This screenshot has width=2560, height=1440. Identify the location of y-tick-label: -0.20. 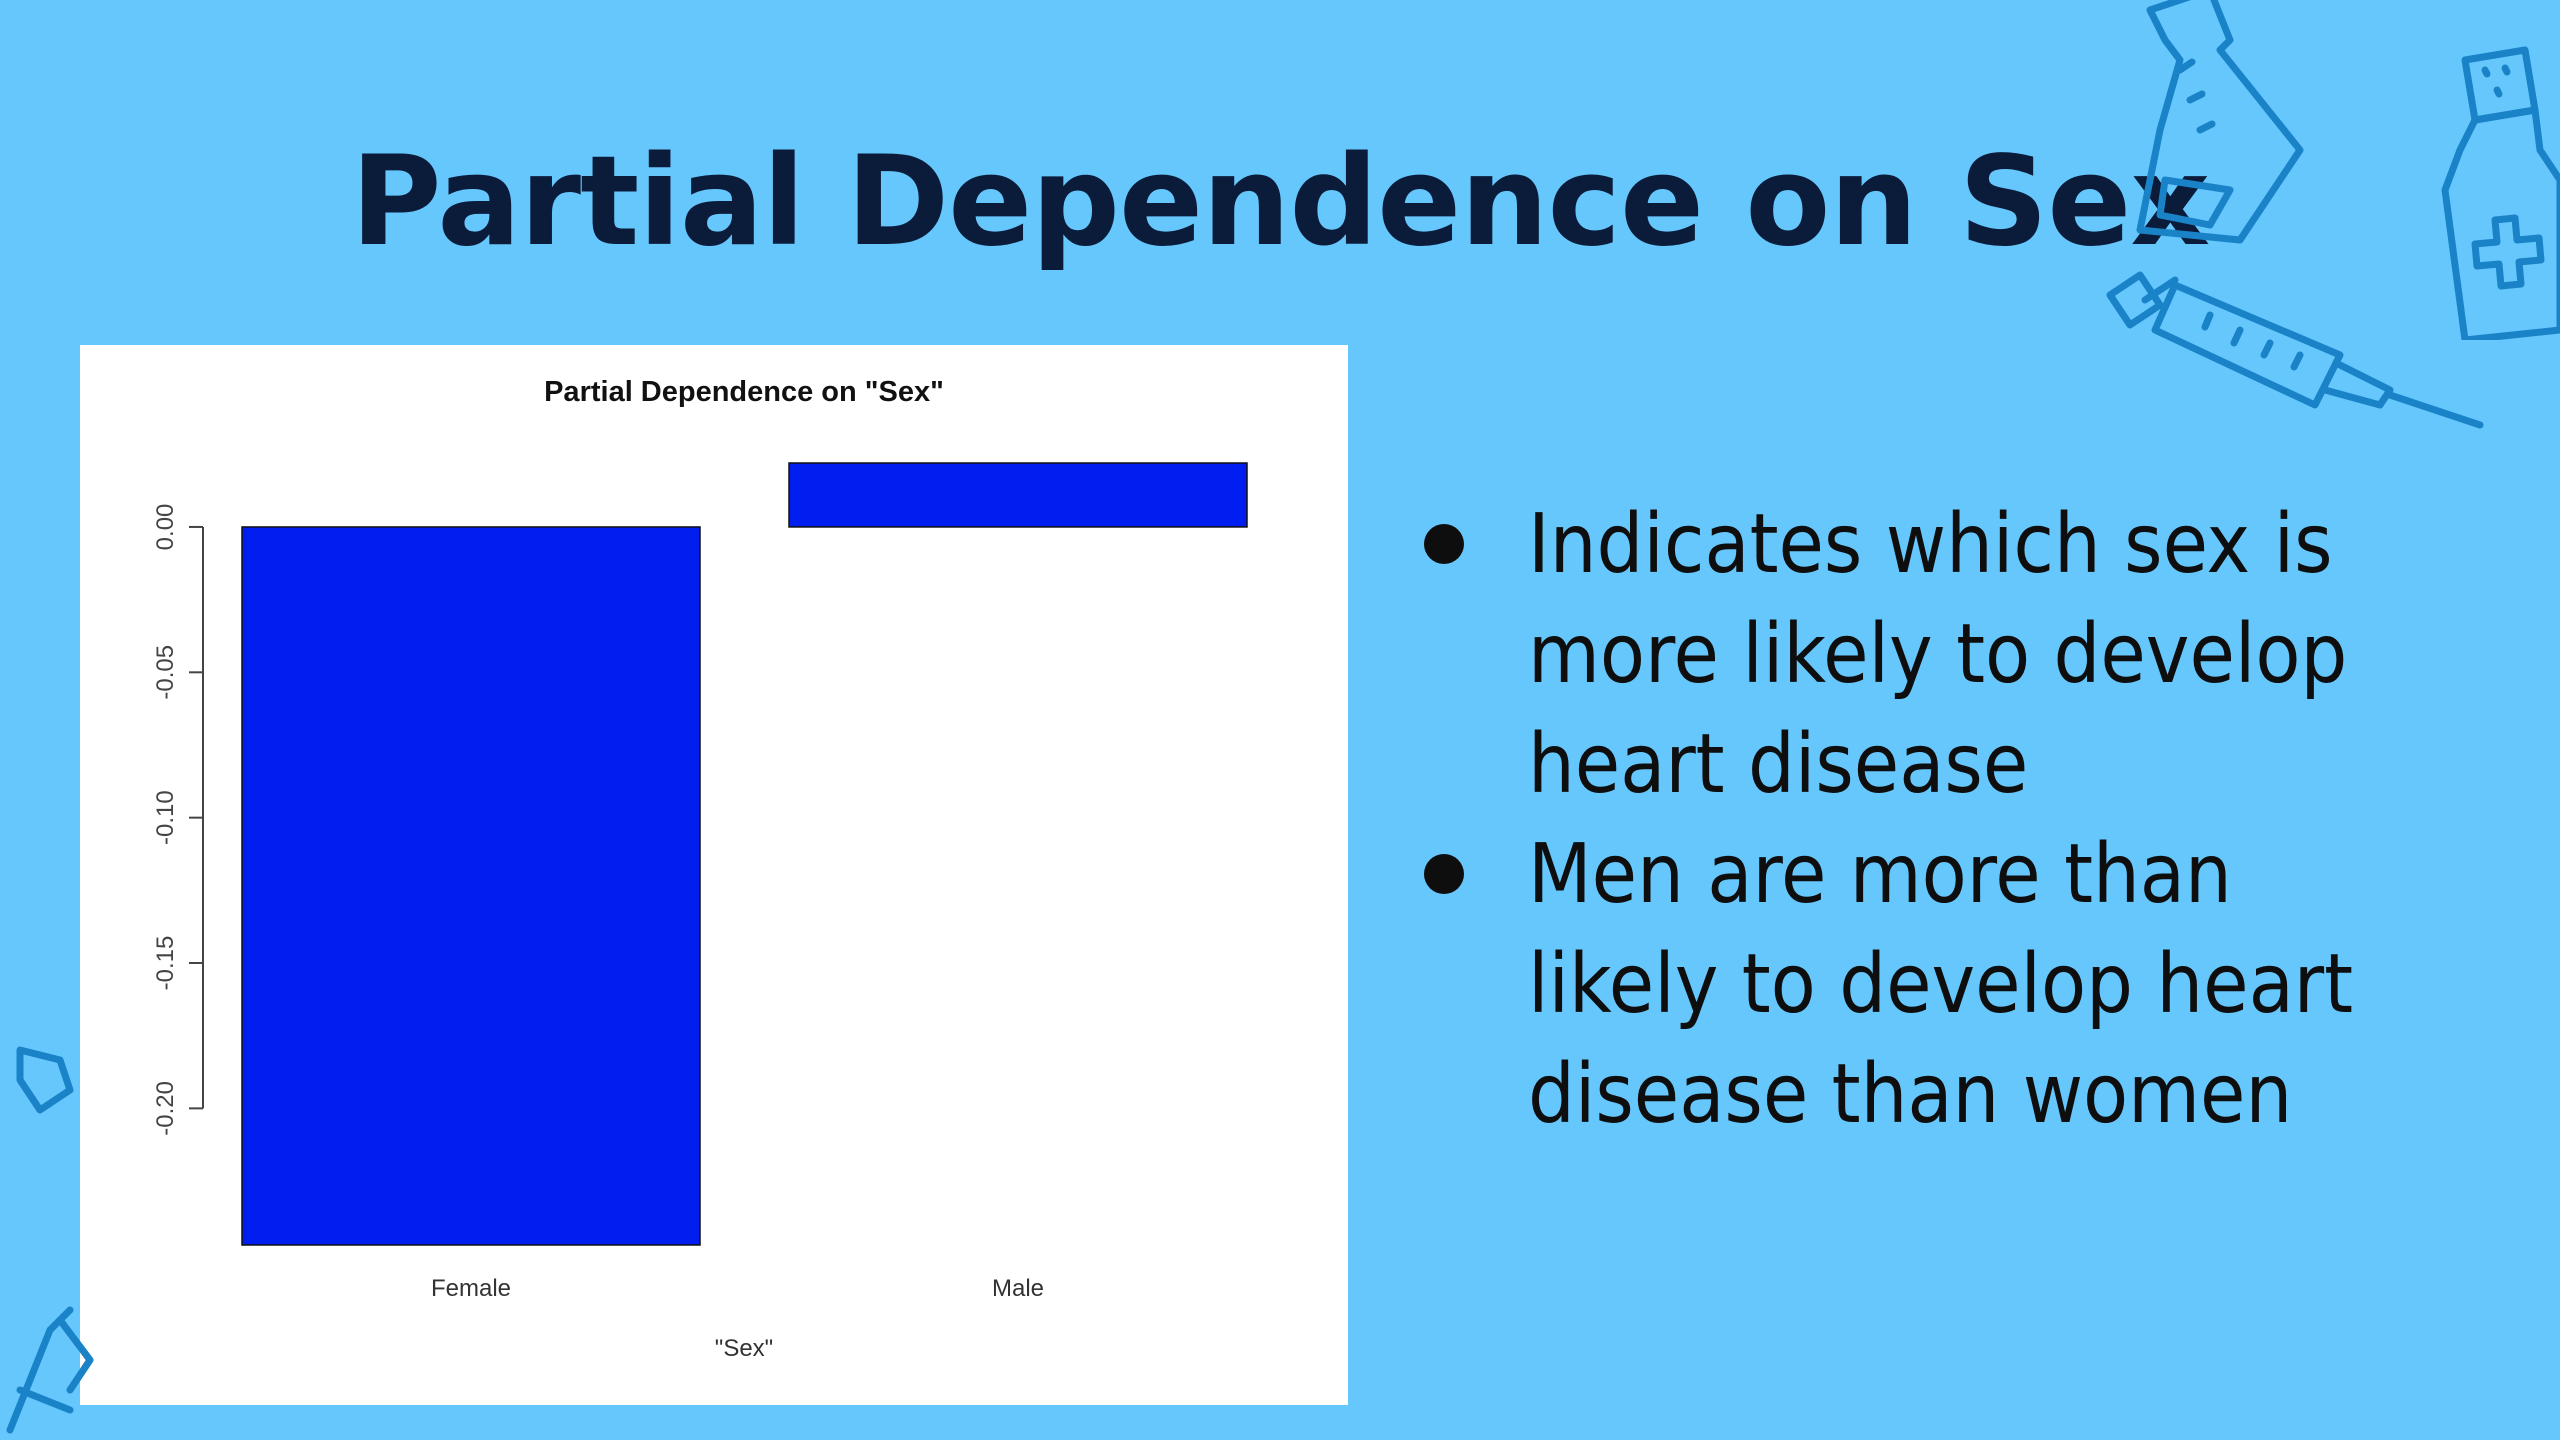
(165, 1108).